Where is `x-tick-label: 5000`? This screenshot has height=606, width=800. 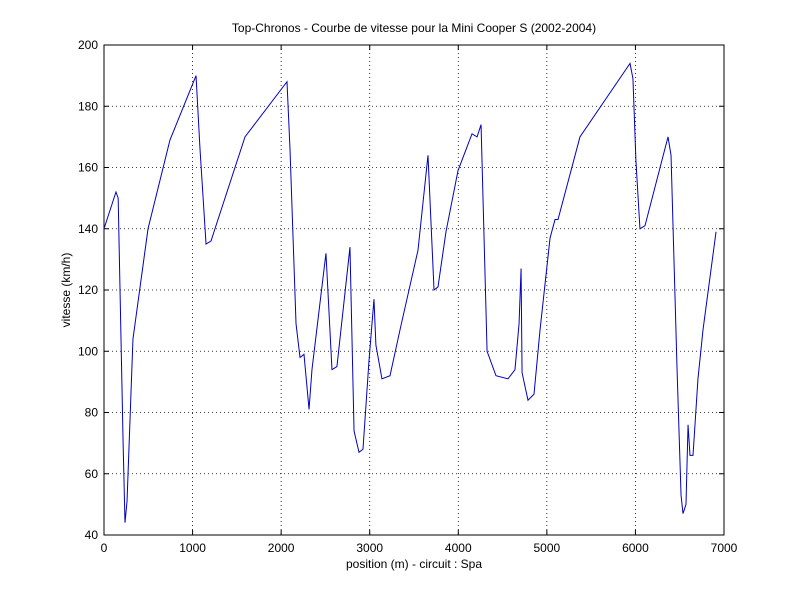
x-tick-label: 5000 is located at coordinates (547, 548).